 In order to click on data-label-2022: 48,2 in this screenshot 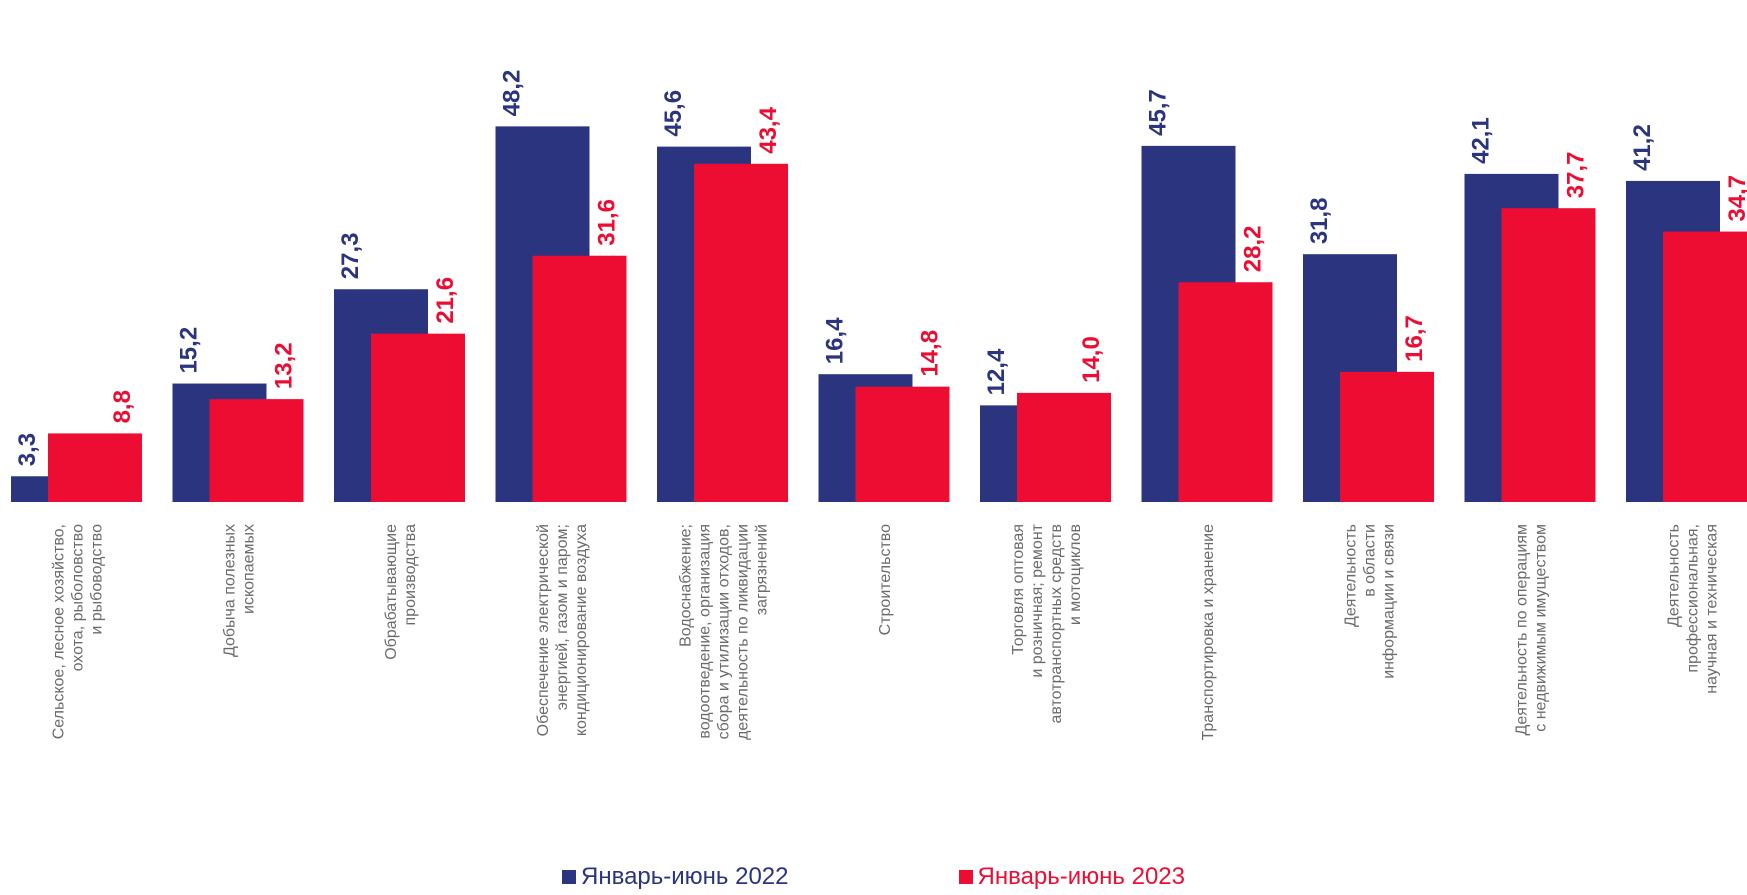, I will do `click(512, 93)`.